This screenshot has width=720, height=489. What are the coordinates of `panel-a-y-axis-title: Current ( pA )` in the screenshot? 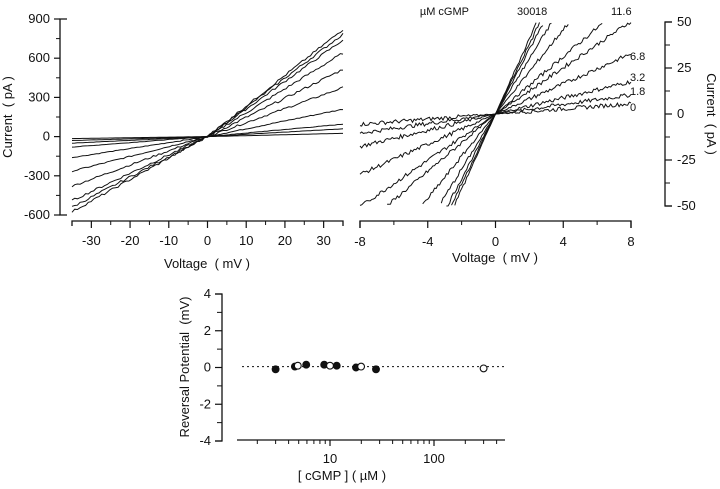 It's located at (7, 117).